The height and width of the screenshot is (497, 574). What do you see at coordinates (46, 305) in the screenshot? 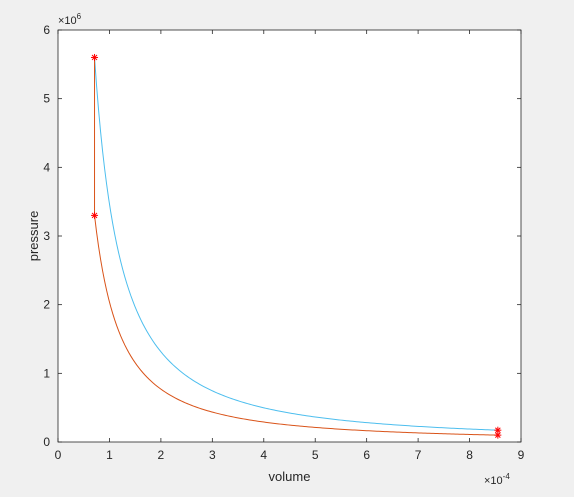
I see `y-tick-label: 2` at bounding box center [46, 305].